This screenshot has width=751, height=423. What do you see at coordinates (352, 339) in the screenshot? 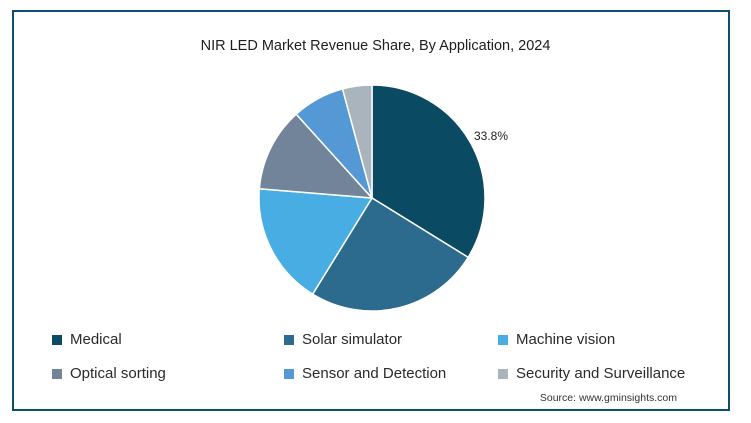
I see `legend-label: Solar simulator` at bounding box center [352, 339].